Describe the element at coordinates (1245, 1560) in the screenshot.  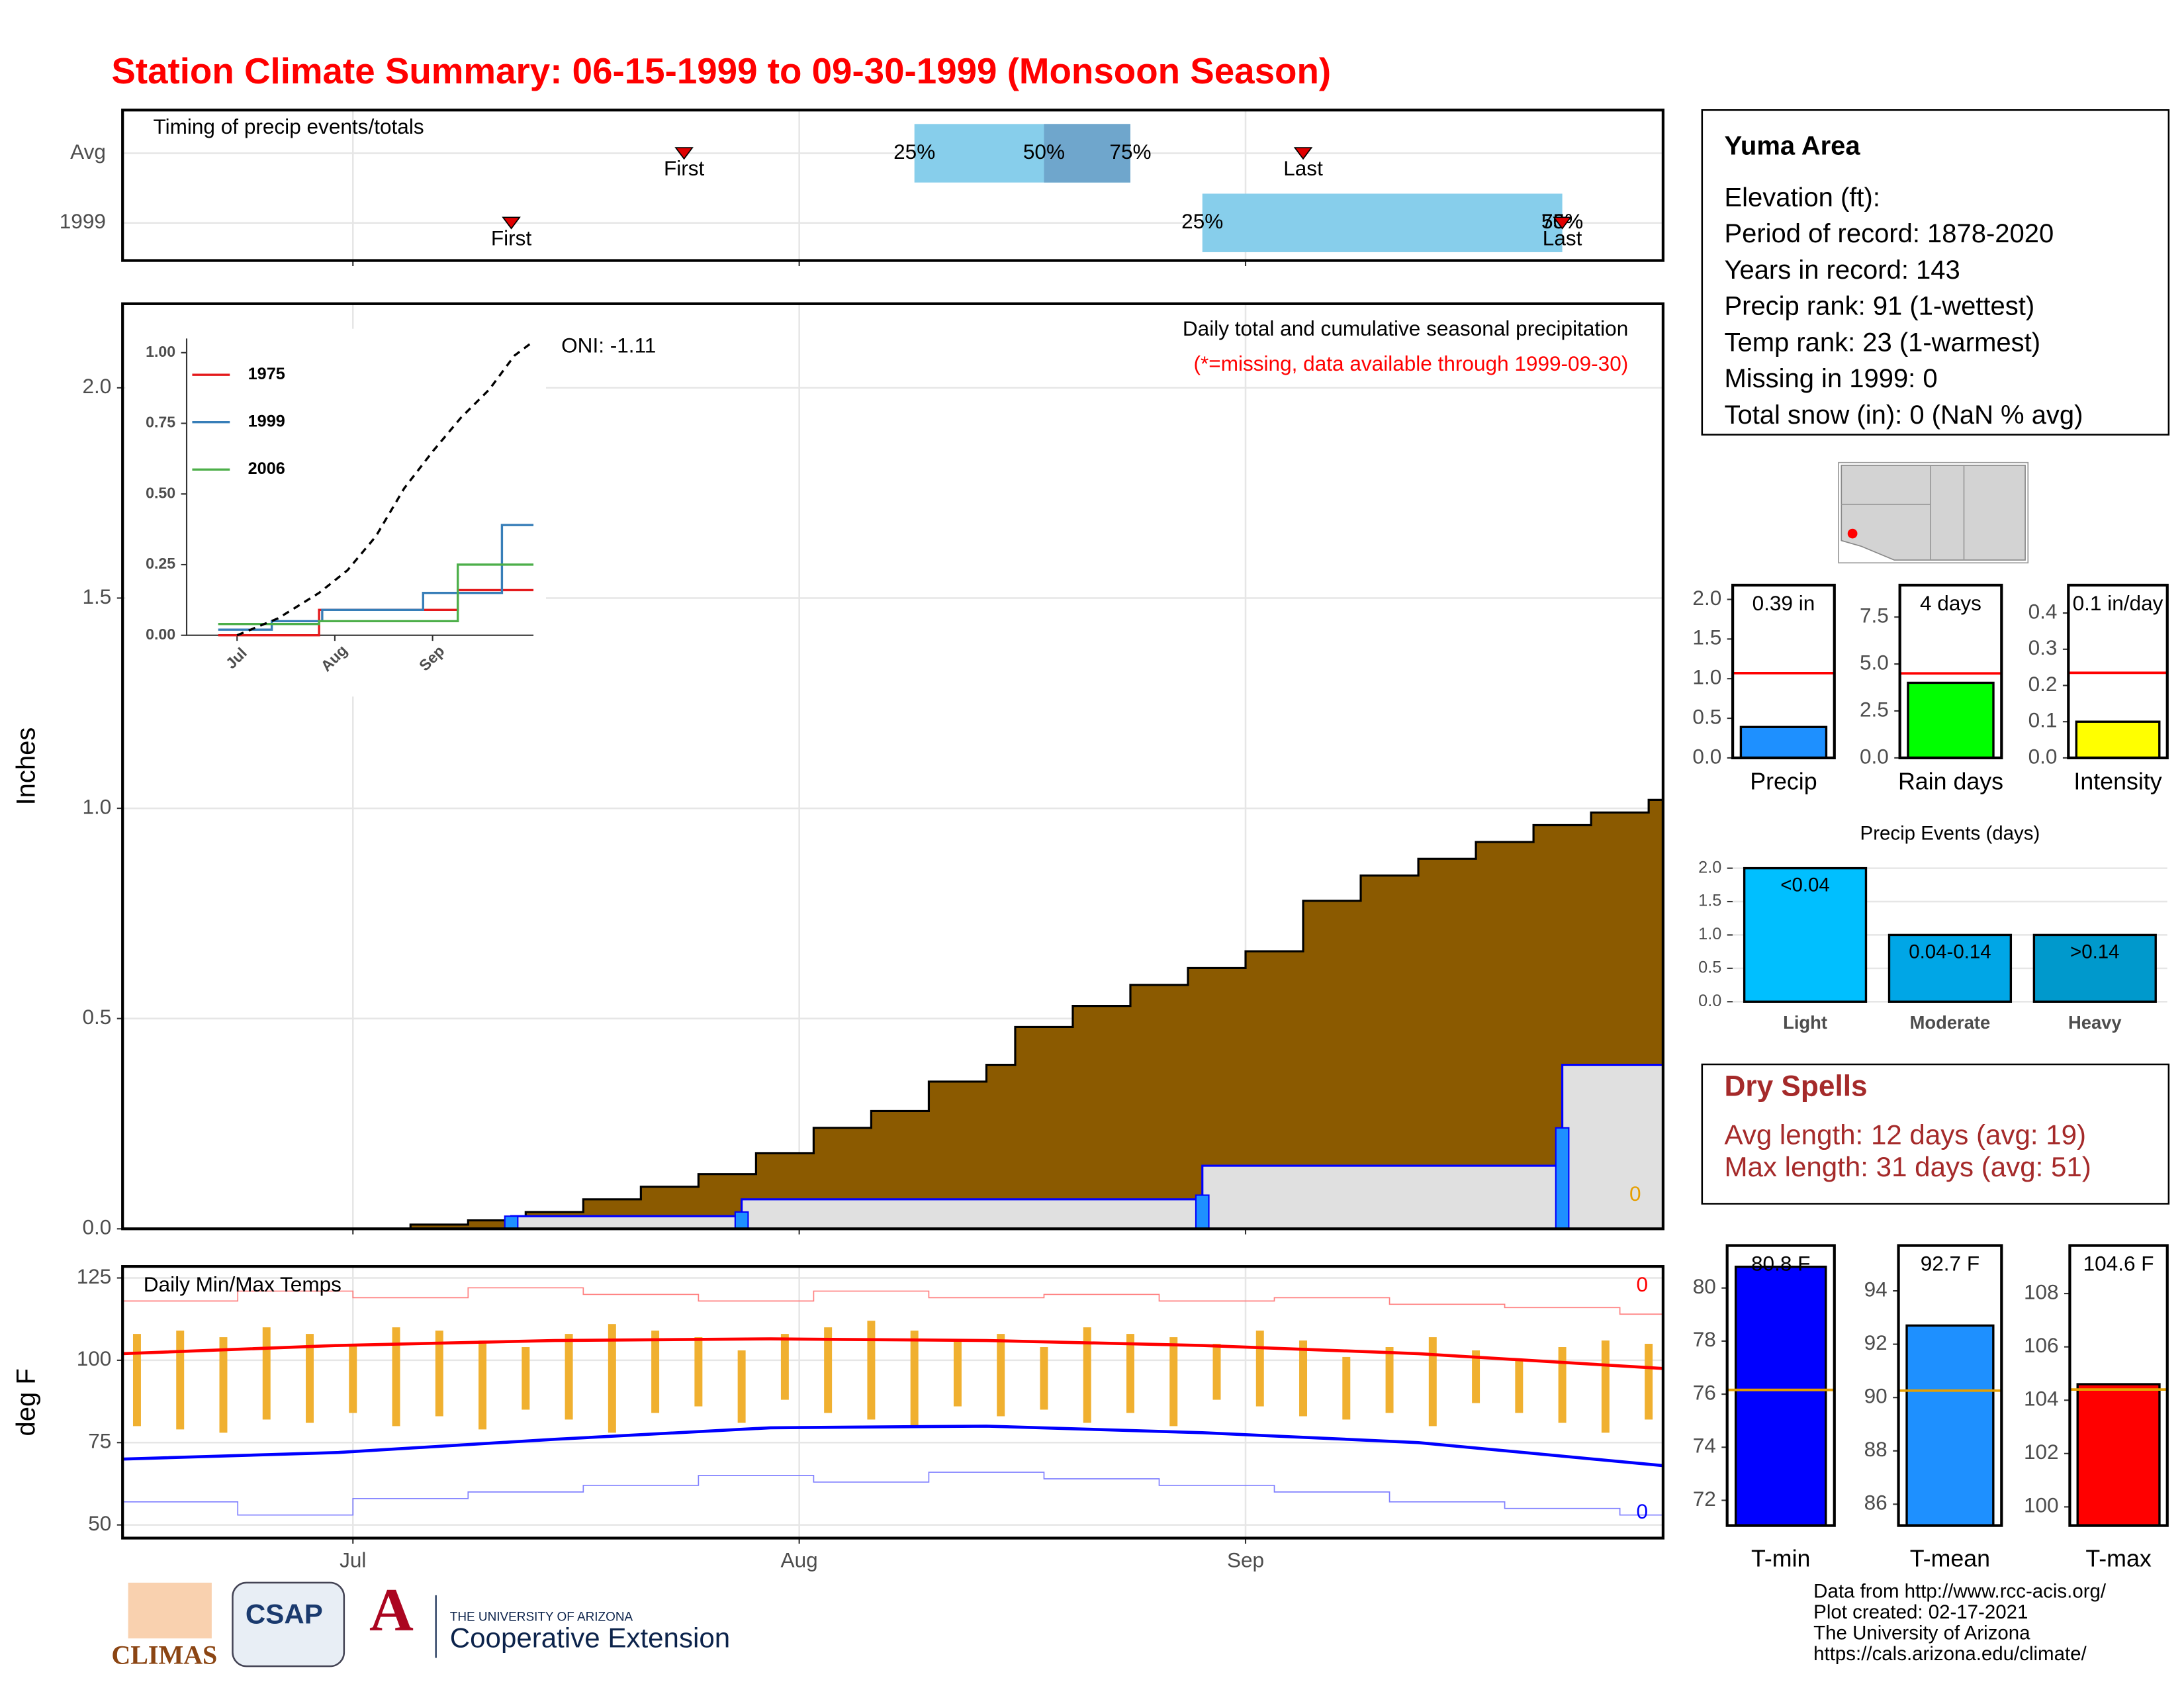
I see `x-tick-label: Sep` at that location.